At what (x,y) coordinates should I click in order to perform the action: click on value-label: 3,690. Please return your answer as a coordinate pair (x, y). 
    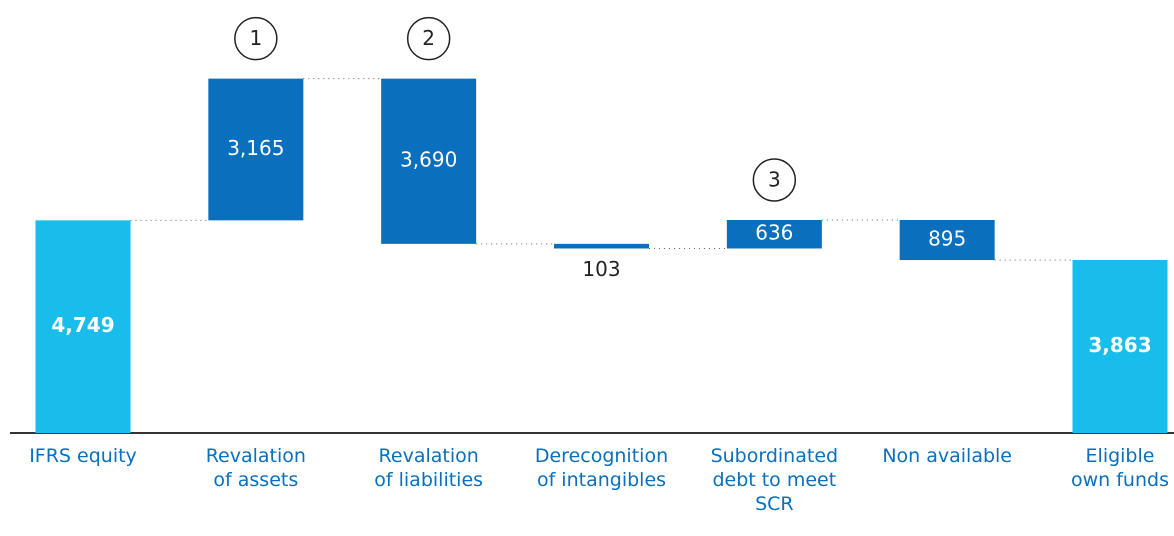
    Looking at the image, I should click on (428, 160).